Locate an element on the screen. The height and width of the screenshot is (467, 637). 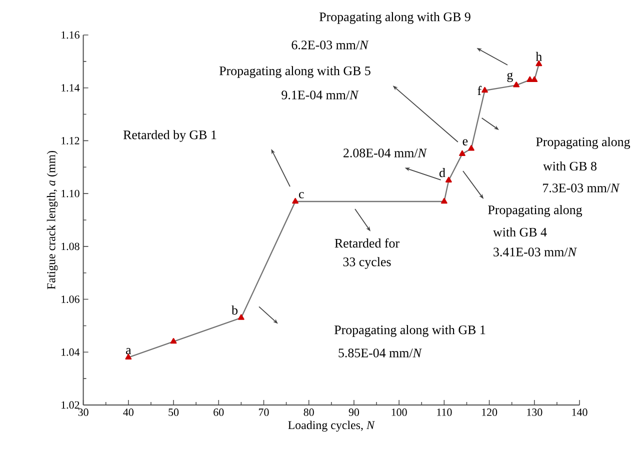
y-axis-title: Fatigue crack length, a (mm) is located at coordinates (52, 220).